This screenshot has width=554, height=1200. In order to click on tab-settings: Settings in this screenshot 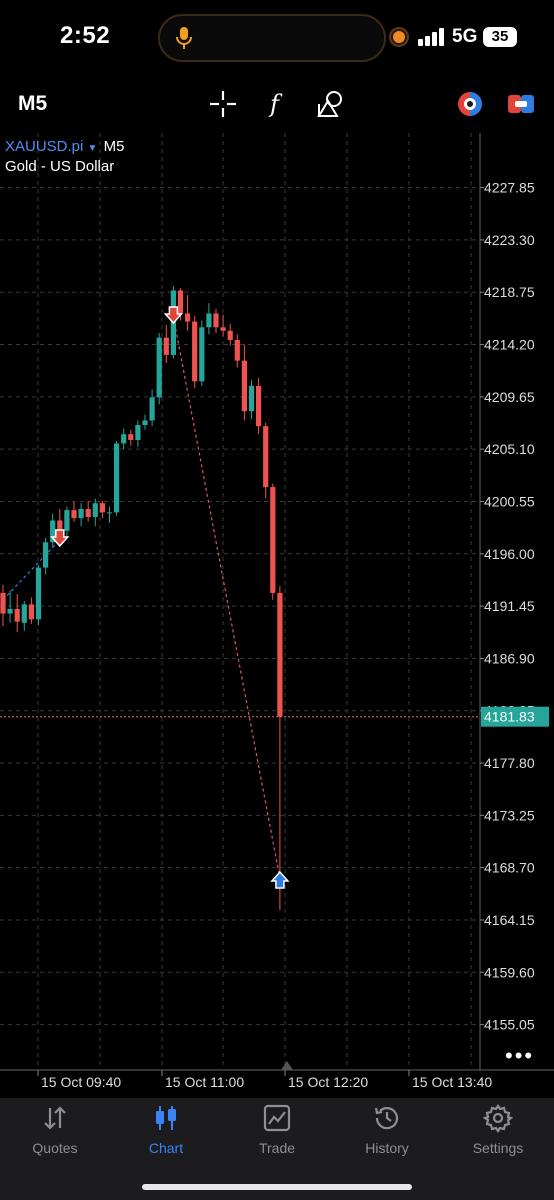, I will do `click(498, 1132)`.